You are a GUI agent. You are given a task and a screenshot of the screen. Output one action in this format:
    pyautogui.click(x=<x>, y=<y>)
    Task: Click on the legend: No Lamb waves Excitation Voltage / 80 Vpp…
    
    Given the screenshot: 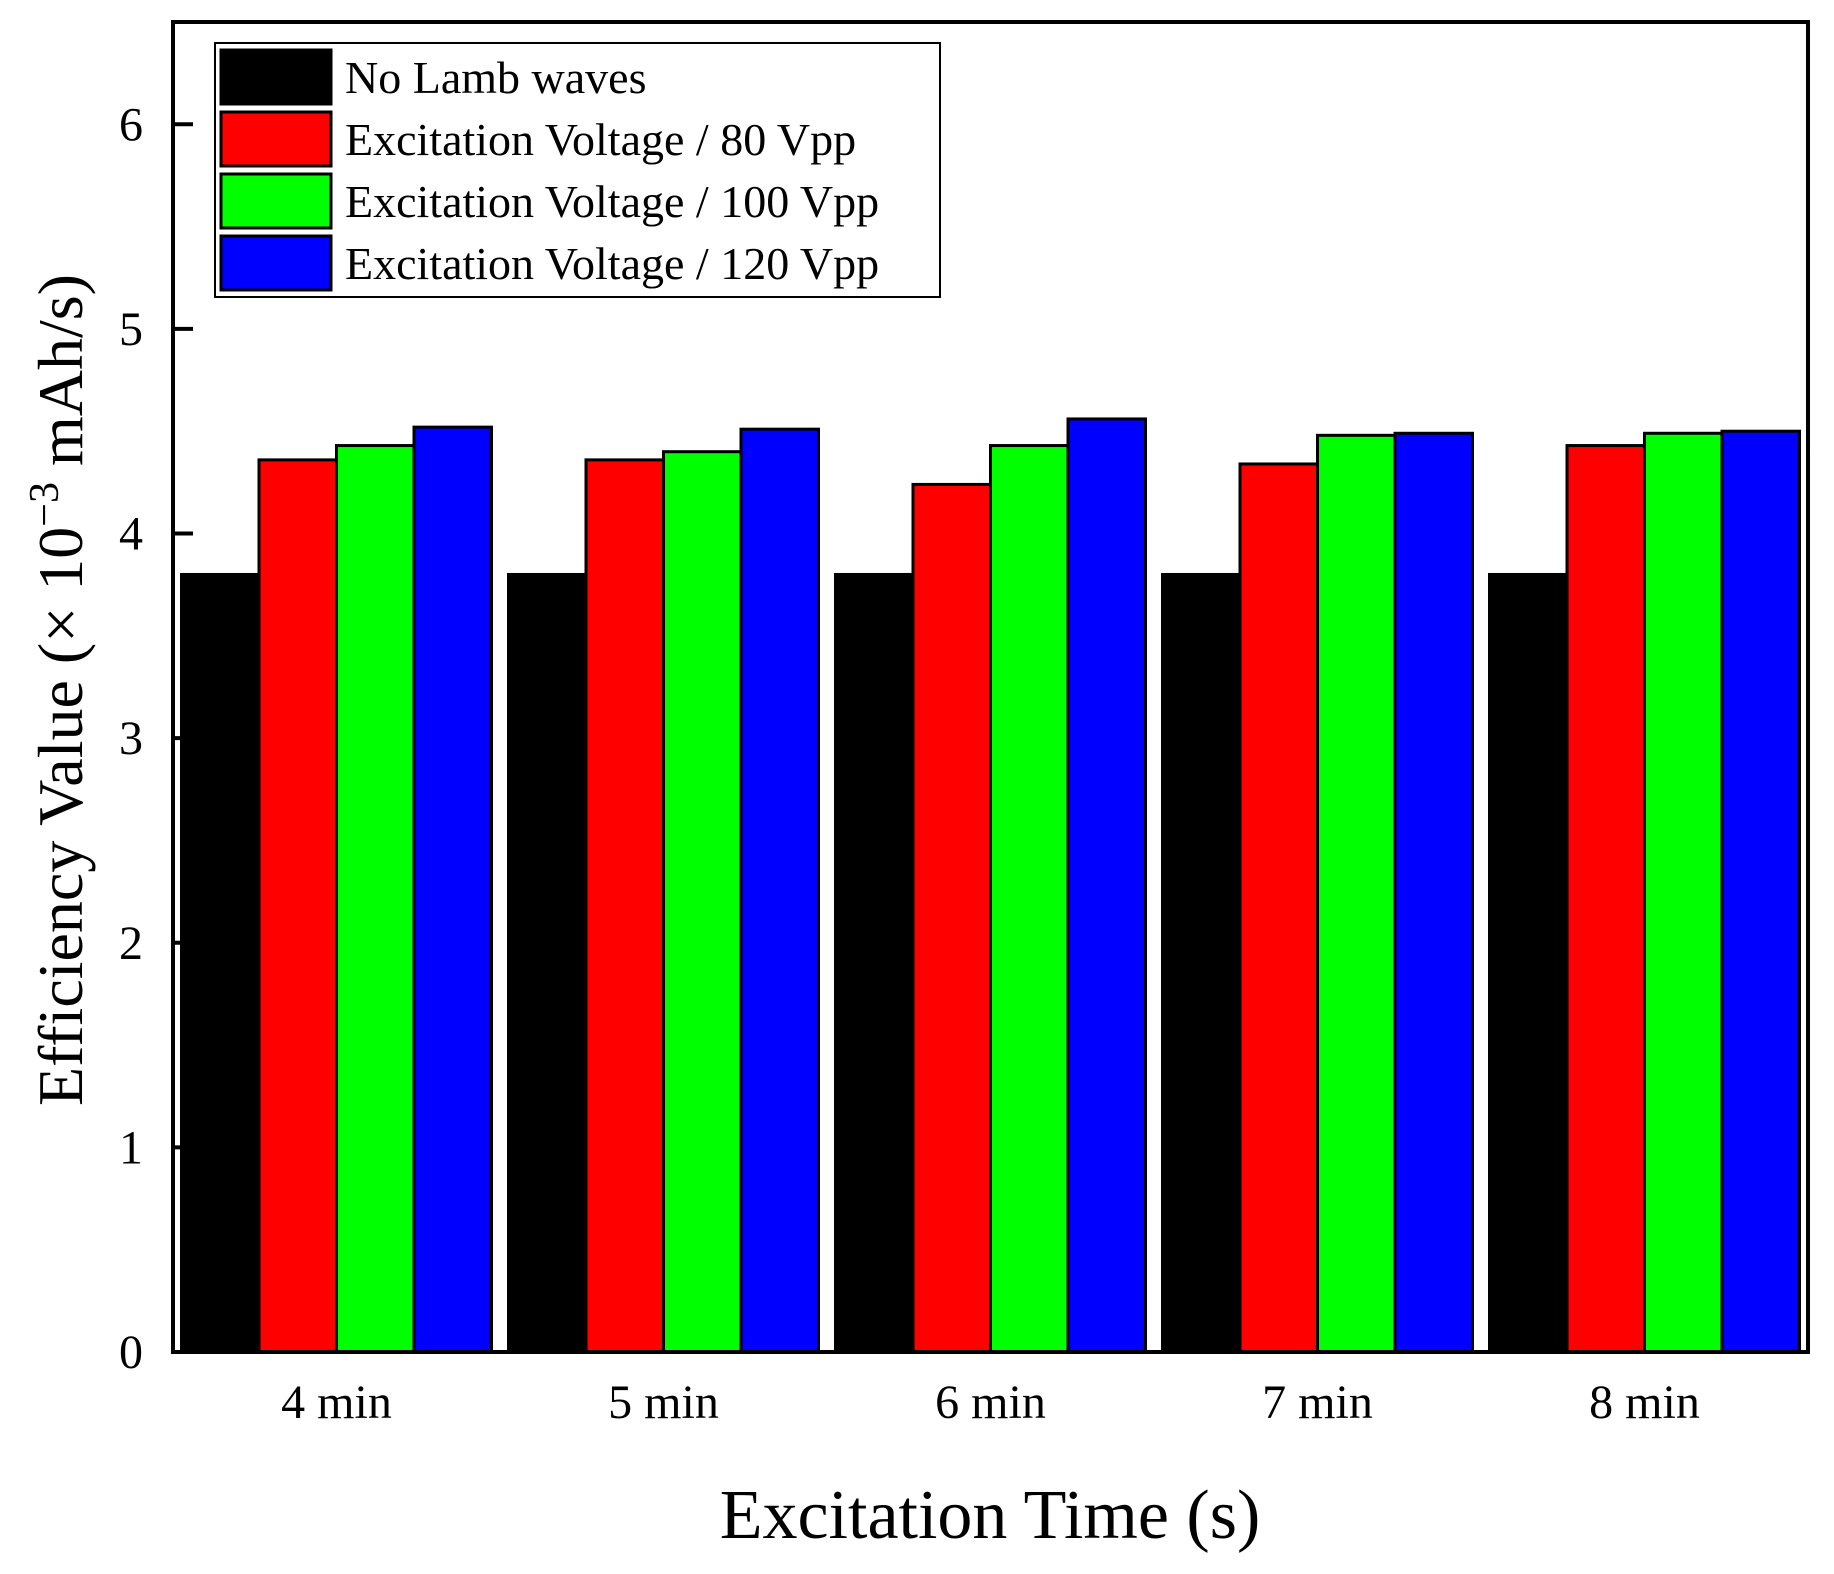 What is the action you would take?
    pyautogui.click(x=577, y=170)
    